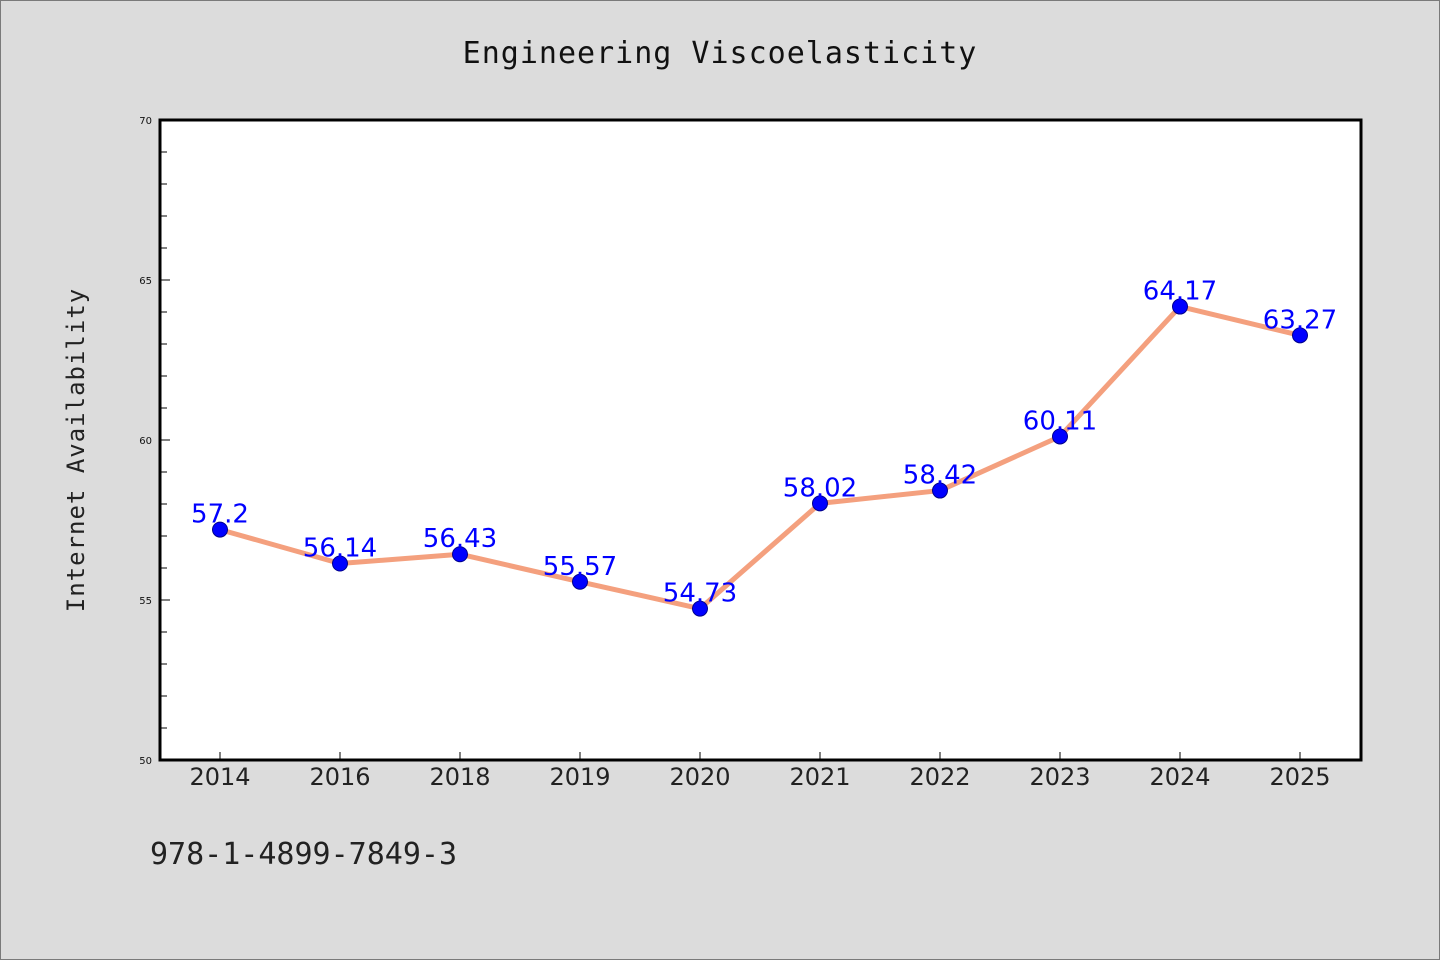  I want to click on x-tick-label: 2019, so click(579, 777).